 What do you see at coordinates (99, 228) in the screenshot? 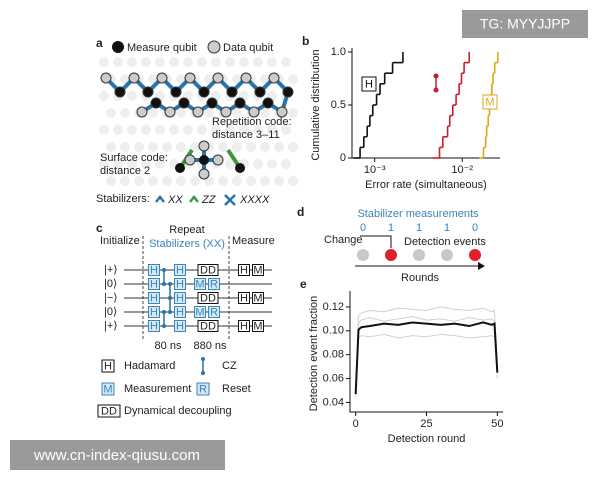
I see `panel-label: c` at bounding box center [99, 228].